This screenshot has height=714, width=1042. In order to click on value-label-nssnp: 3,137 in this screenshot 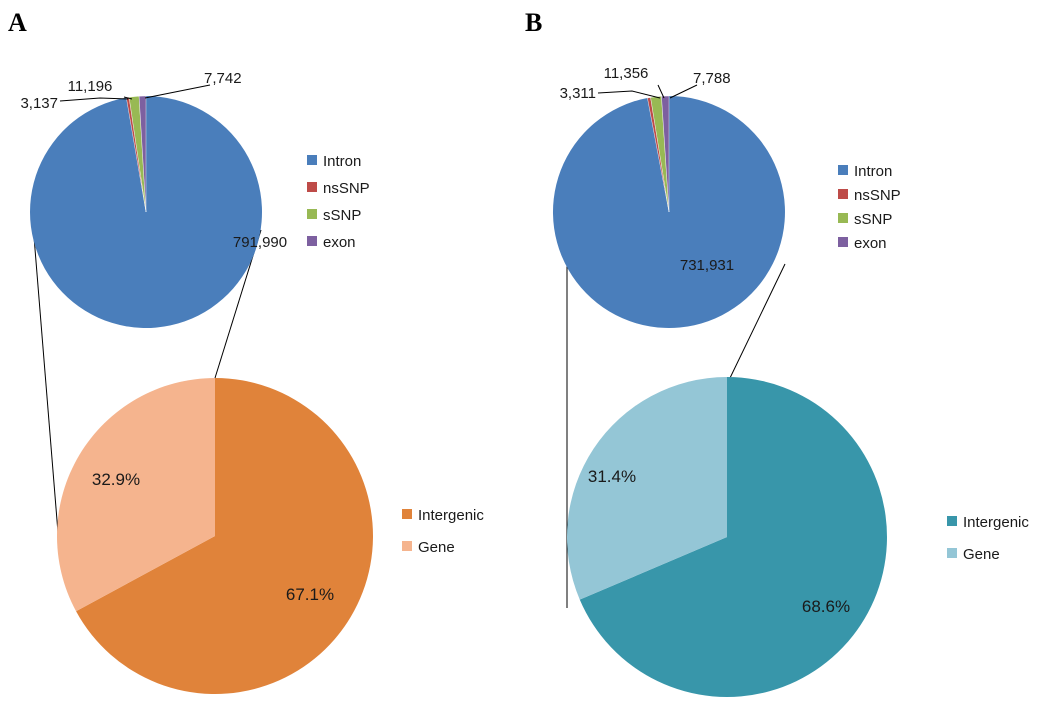, I will do `click(39, 103)`.